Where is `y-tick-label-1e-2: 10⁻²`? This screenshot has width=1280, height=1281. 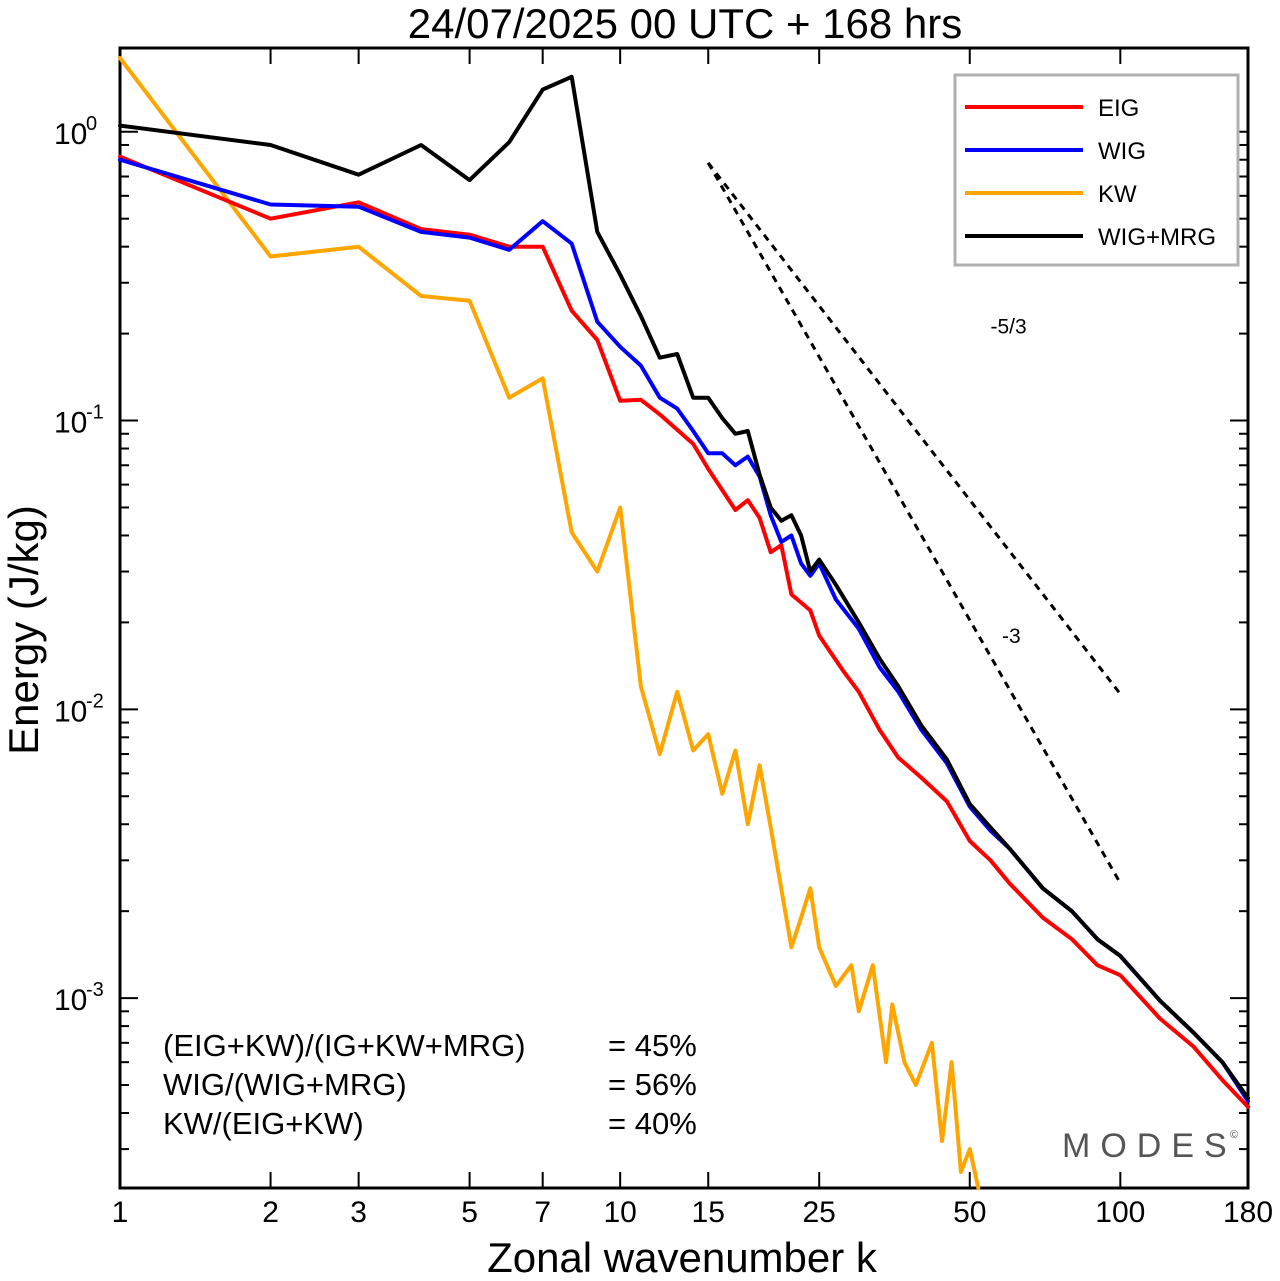 y-tick-label-1e-2: 10⁻² is located at coordinates (79, 709).